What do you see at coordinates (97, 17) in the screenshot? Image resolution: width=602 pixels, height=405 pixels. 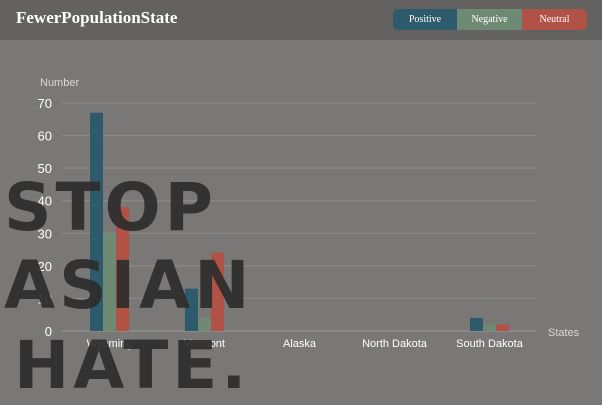 I see `page-title: FewerPopulationState` at bounding box center [97, 17].